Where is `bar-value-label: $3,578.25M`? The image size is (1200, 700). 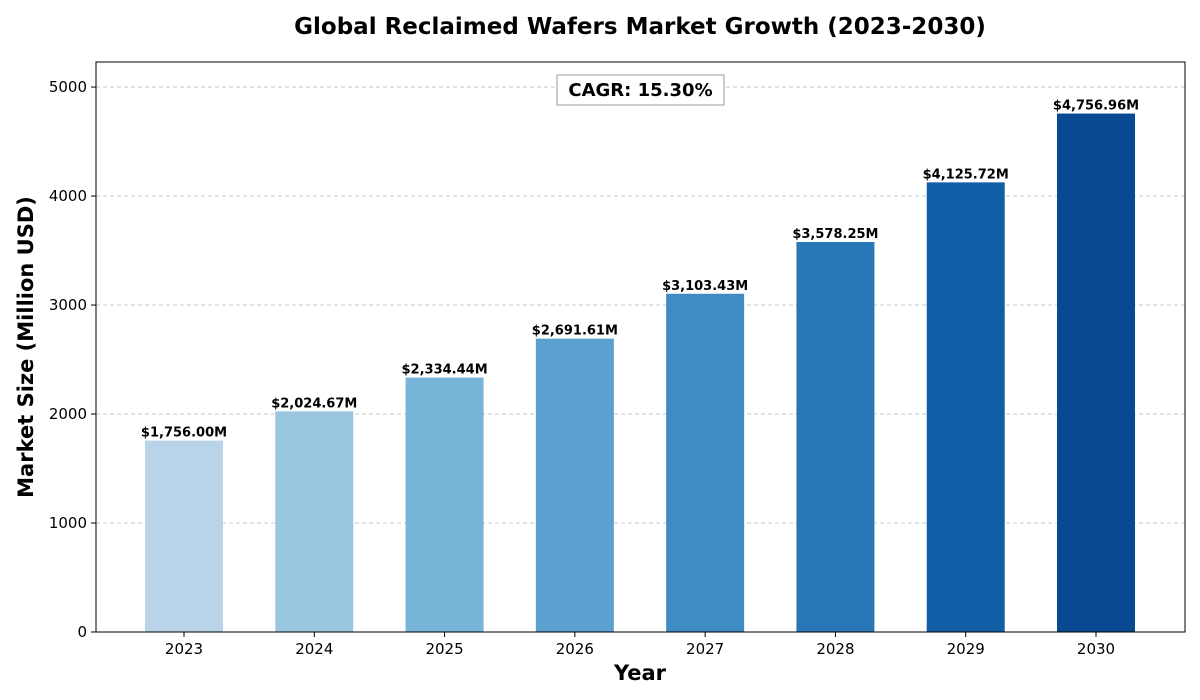 bar-value-label: $3,578.25M is located at coordinates (835, 234).